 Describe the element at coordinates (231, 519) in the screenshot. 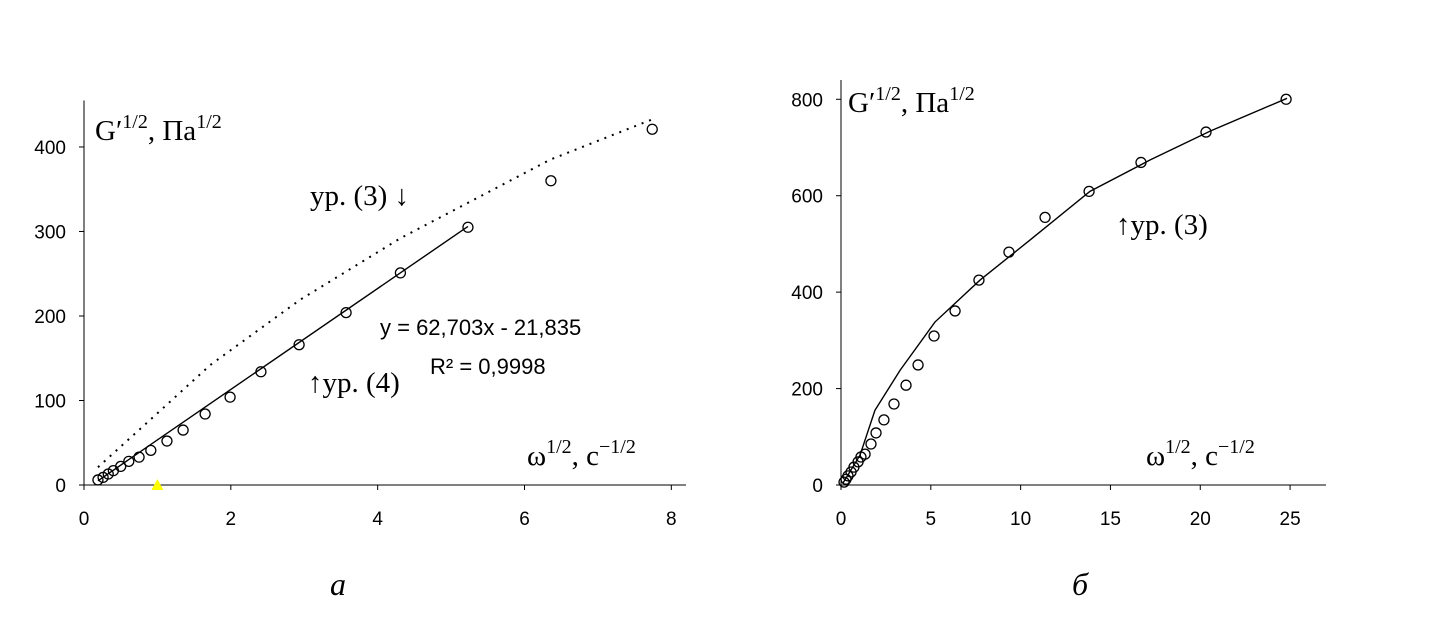

I see `x-tick-label: 2` at that location.